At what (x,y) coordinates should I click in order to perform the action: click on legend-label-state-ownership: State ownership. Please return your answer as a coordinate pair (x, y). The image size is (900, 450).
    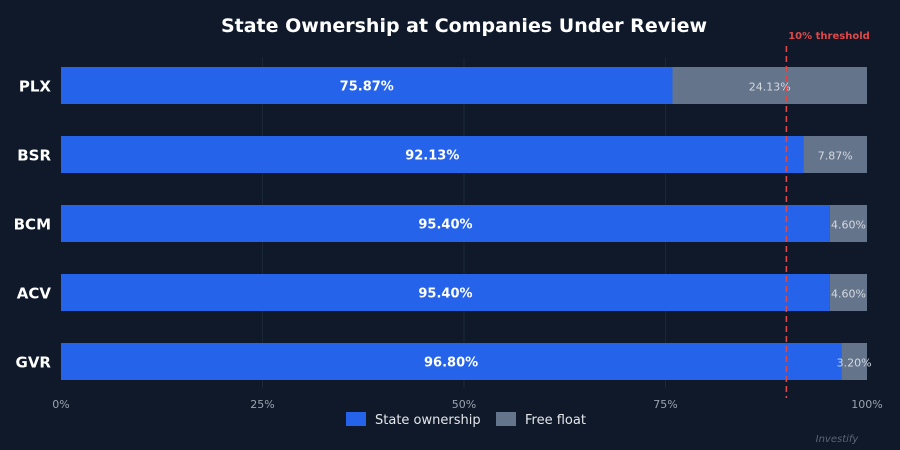
    Looking at the image, I should click on (428, 420).